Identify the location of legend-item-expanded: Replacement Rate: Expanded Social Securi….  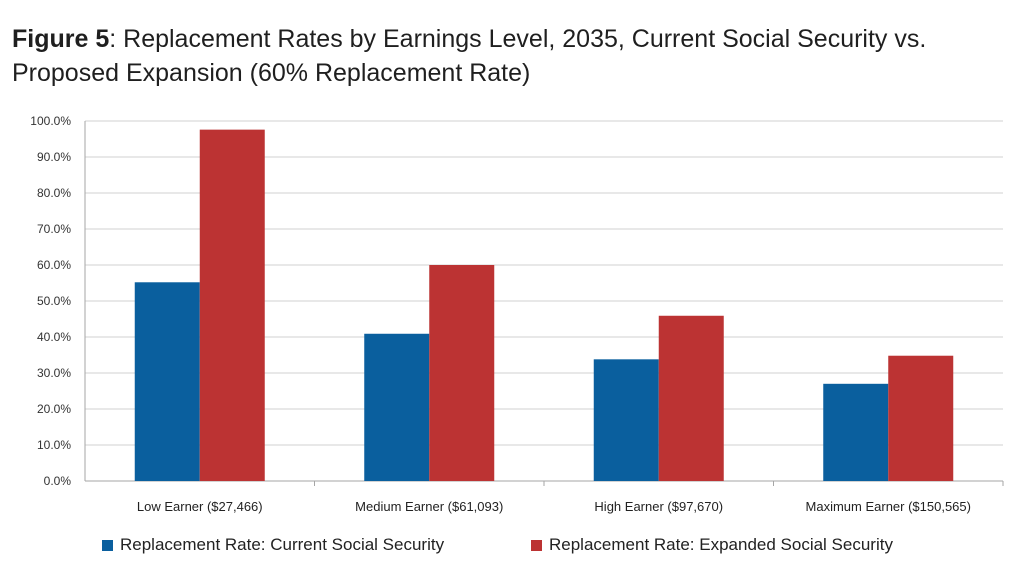
(712, 545).